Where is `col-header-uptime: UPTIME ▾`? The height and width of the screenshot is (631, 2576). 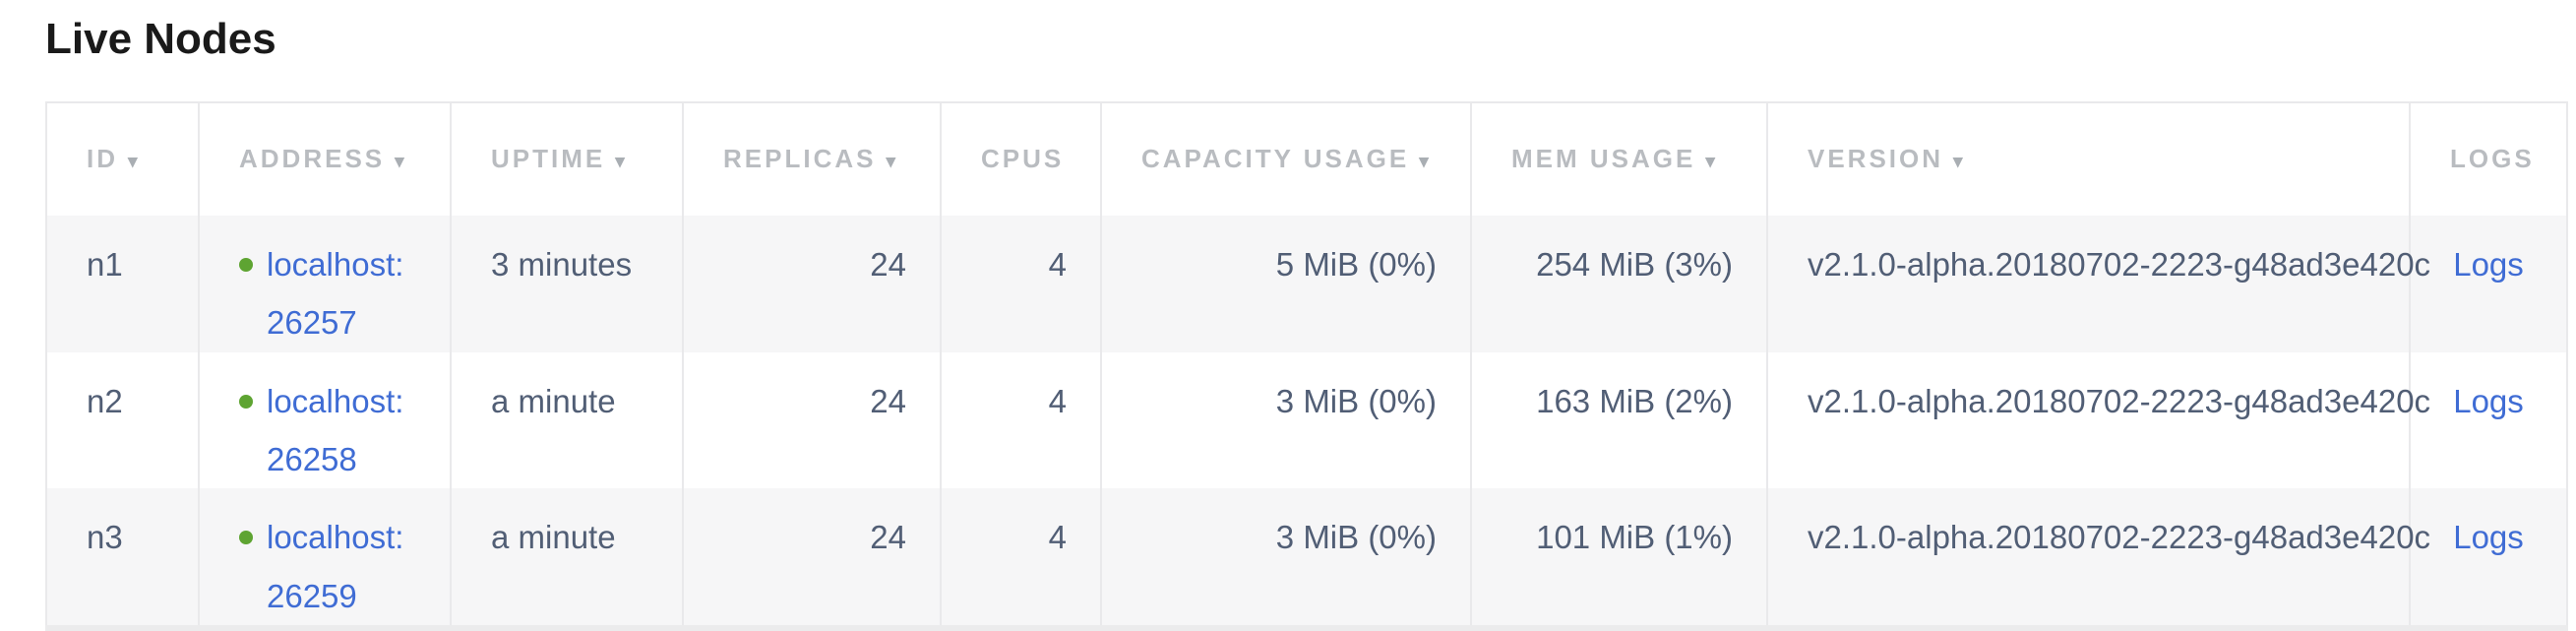
col-header-uptime: UPTIME ▾ is located at coordinates (566, 158).